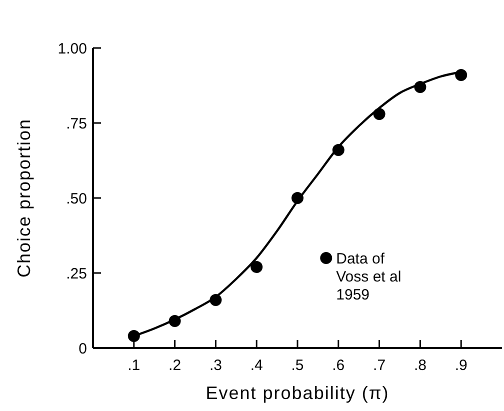 The height and width of the screenshot is (411, 504). I want to click on y-tick-label: 0, so click(82, 349).